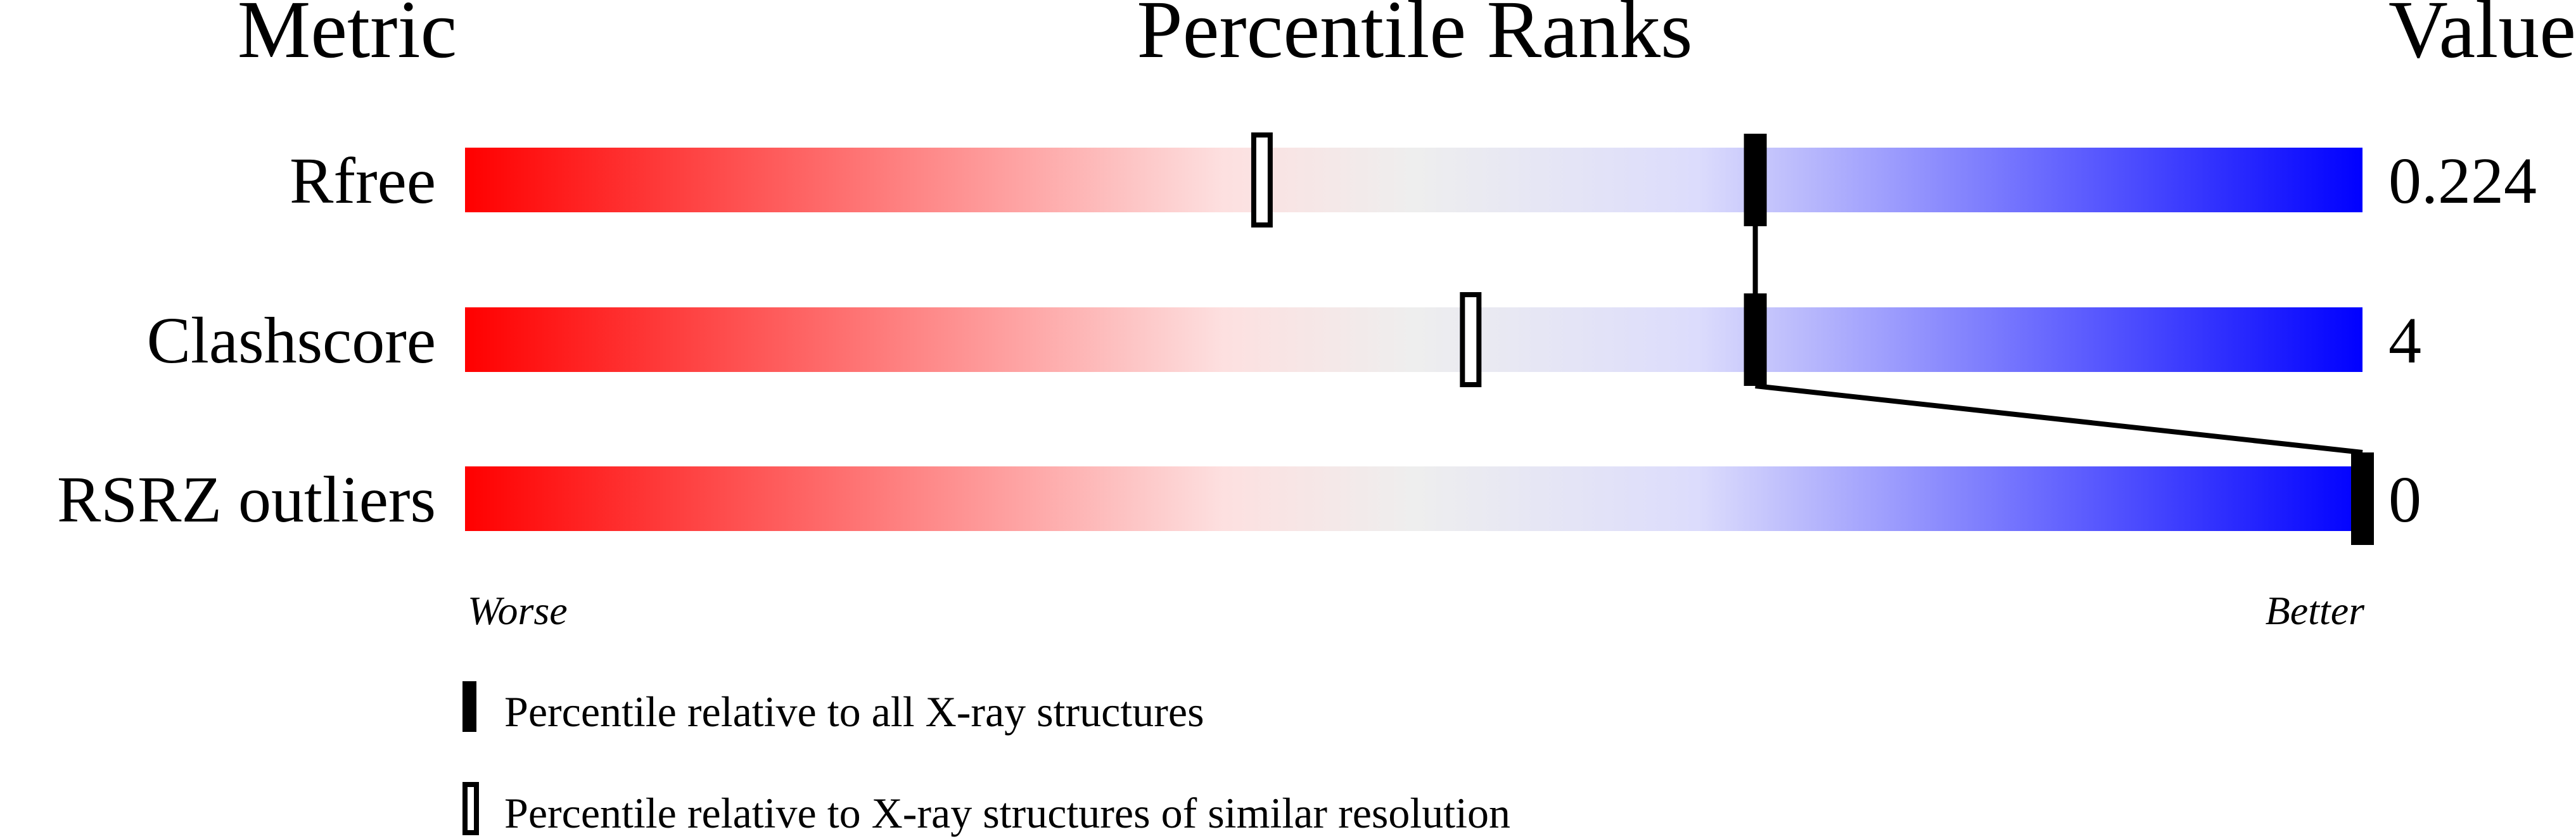 The width and height of the screenshot is (2576, 839). I want to click on metric-value: 0, so click(2405, 500).